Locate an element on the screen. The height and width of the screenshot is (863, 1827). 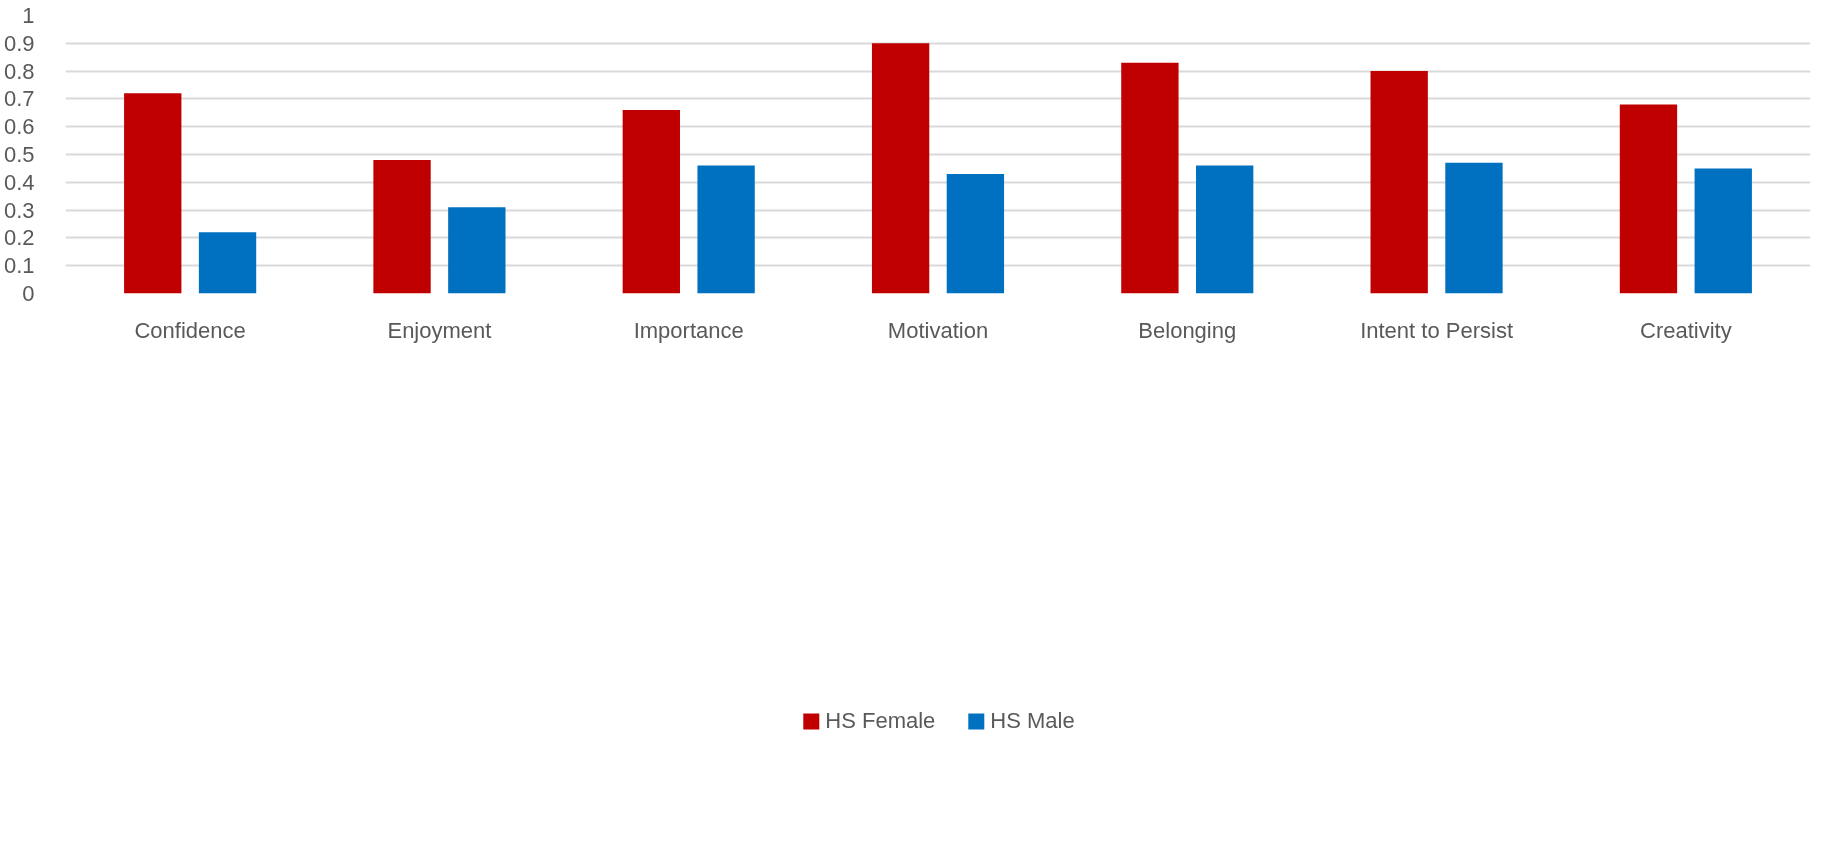
x-tick-label: Motivation is located at coordinates (938, 330).